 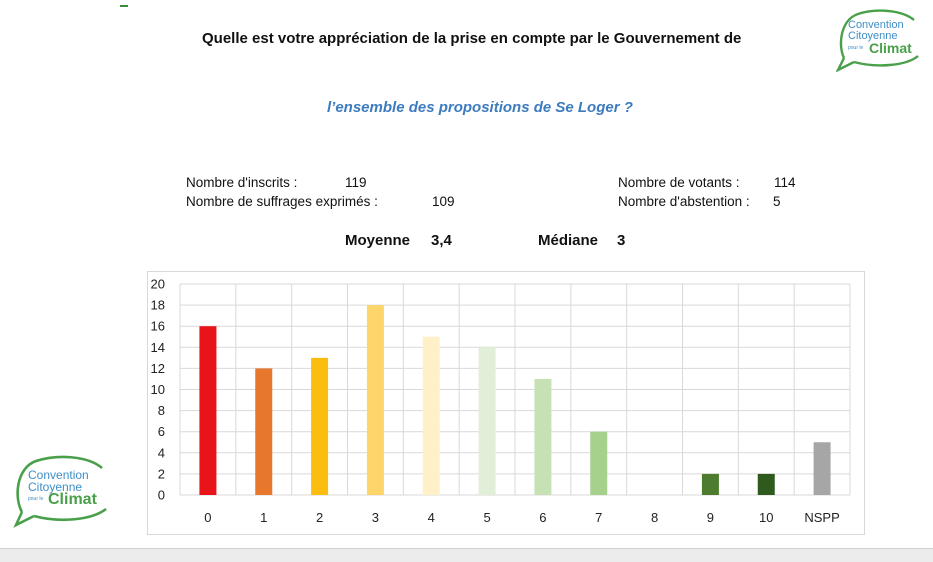 I want to click on corner-mark, so click(x=124, y=3).